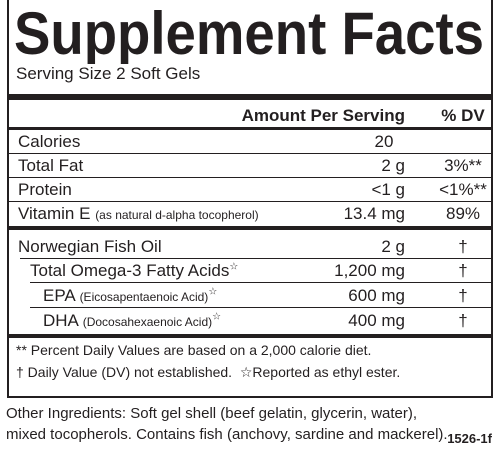 The width and height of the screenshot is (500, 458). What do you see at coordinates (45, 189) in the screenshot?
I see `nutrient-name: Protein` at bounding box center [45, 189].